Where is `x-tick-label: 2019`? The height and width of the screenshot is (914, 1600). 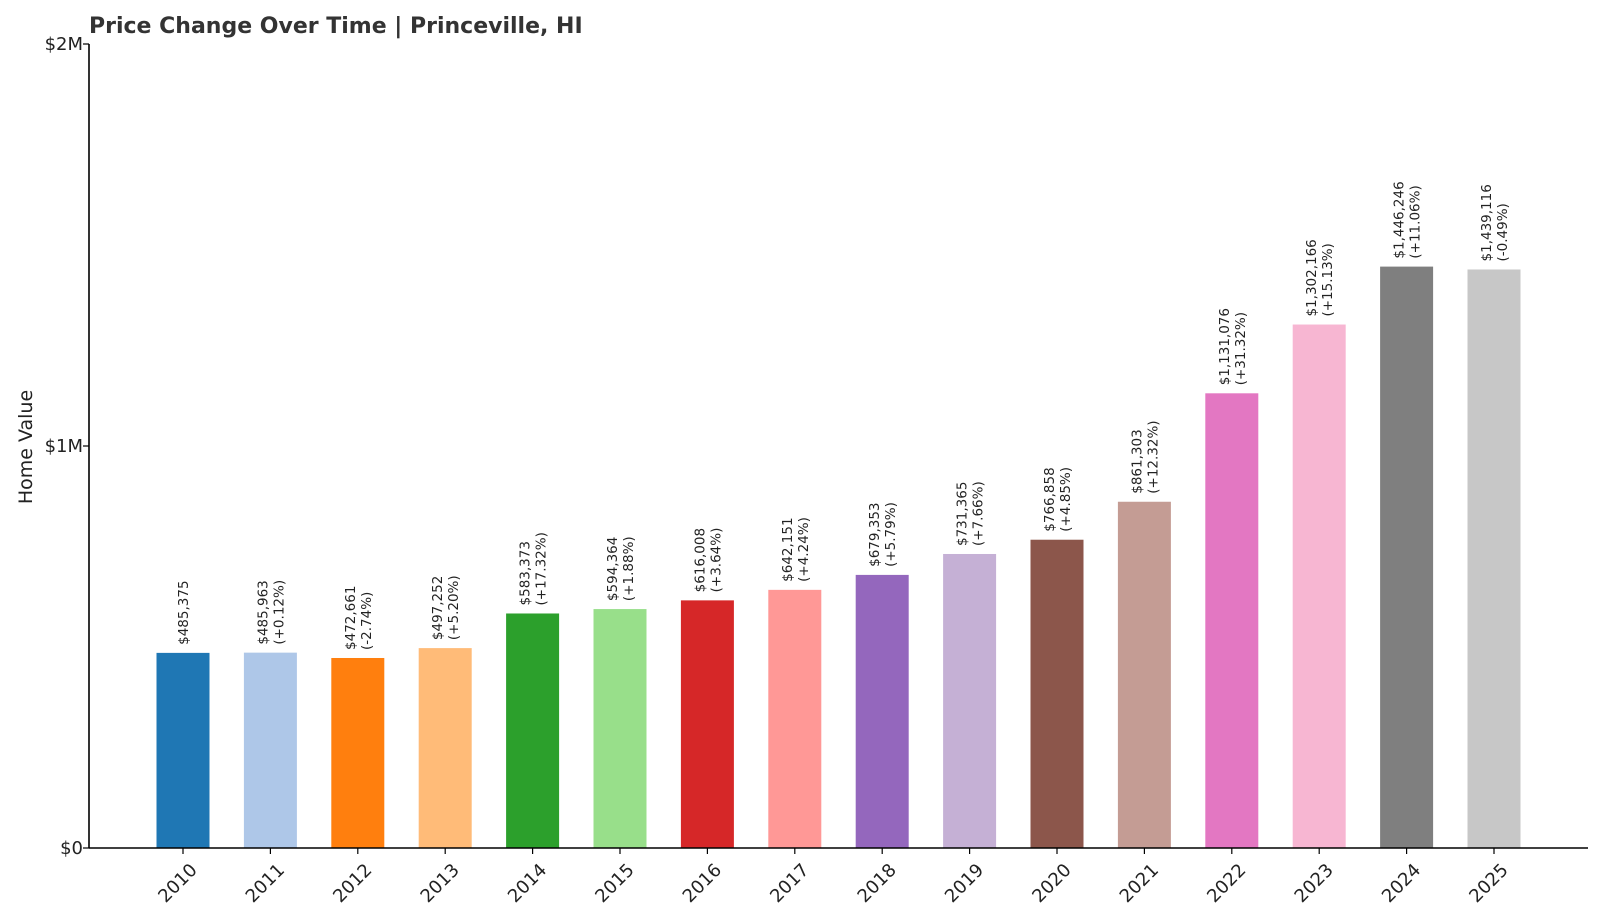 x-tick-label: 2019 is located at coordinates (964, 883).